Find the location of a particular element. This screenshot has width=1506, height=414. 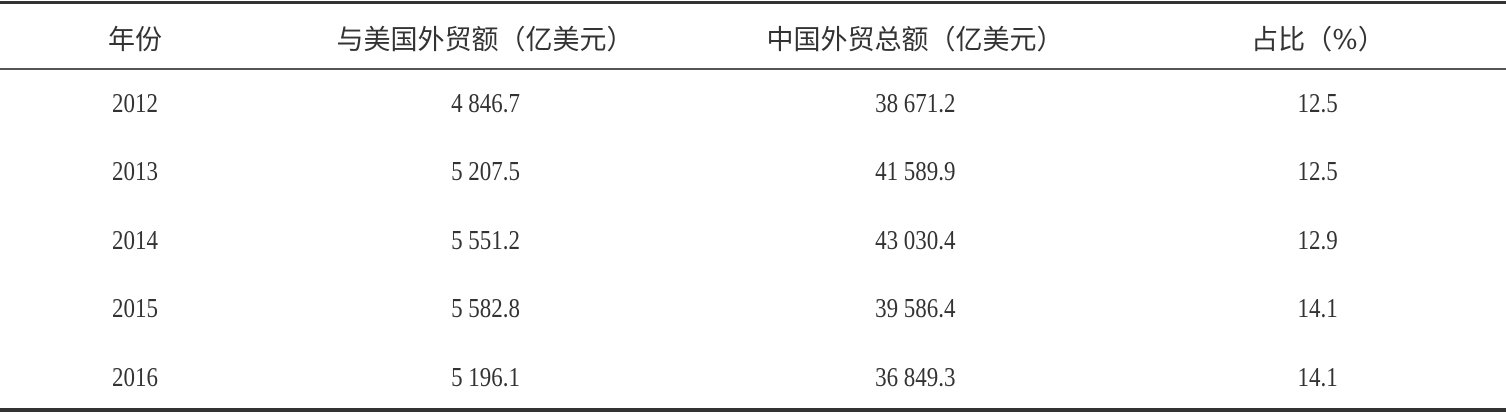

cell-us-trade-wrap: 4 846.7 is located at coordinates (485, 103).